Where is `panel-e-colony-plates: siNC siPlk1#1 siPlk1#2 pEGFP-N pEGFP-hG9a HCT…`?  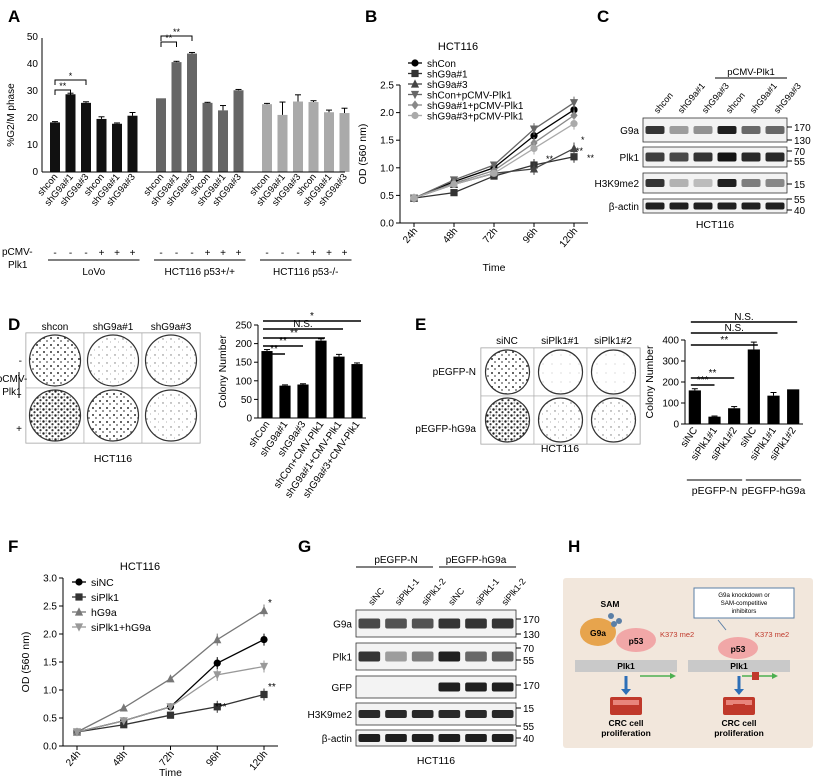
panel-e-colony-plates: siNC siPlk1#1 siPlk1#2 pEGFP-N pEGFP-hG9a HCT… is located at coordinates (528, 395).